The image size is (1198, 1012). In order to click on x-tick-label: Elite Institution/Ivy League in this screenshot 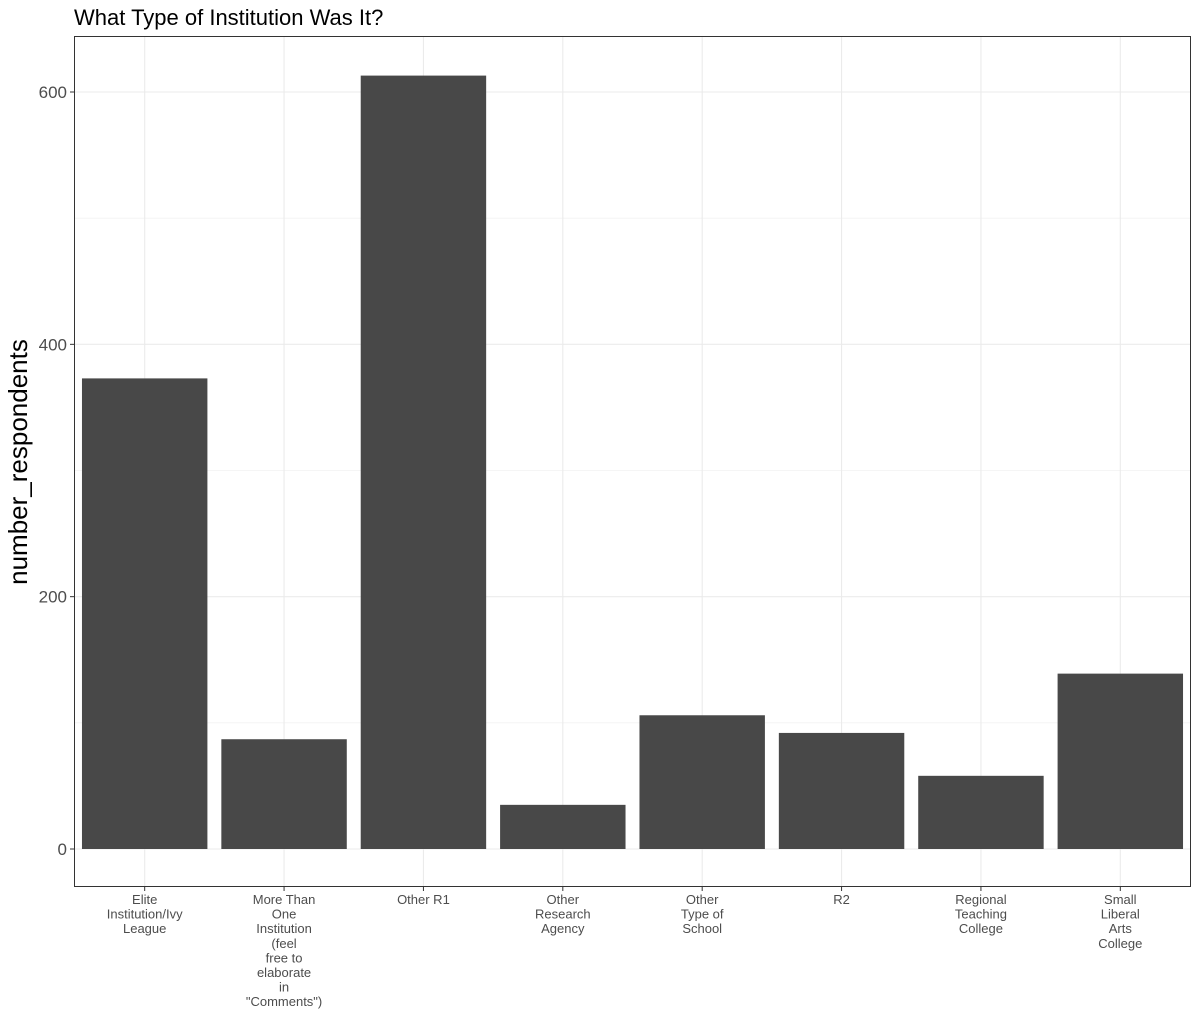, I will do `click(145, 914)`.